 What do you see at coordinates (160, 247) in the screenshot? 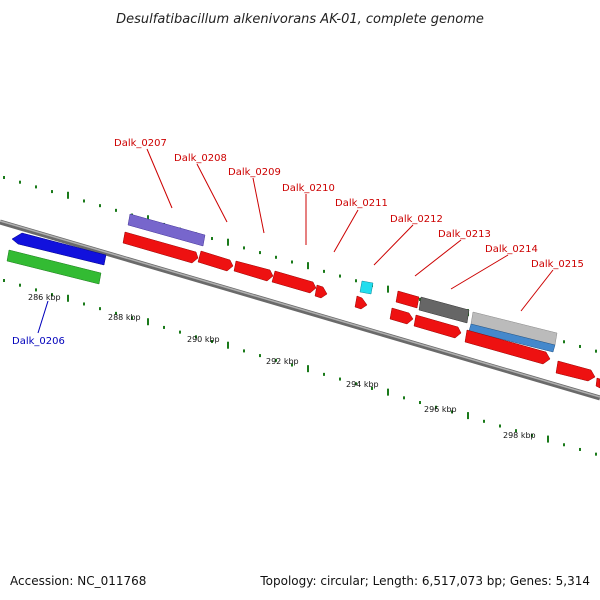
I see `gene-dalk-0207-arrow` at bounding box center [160, 247].